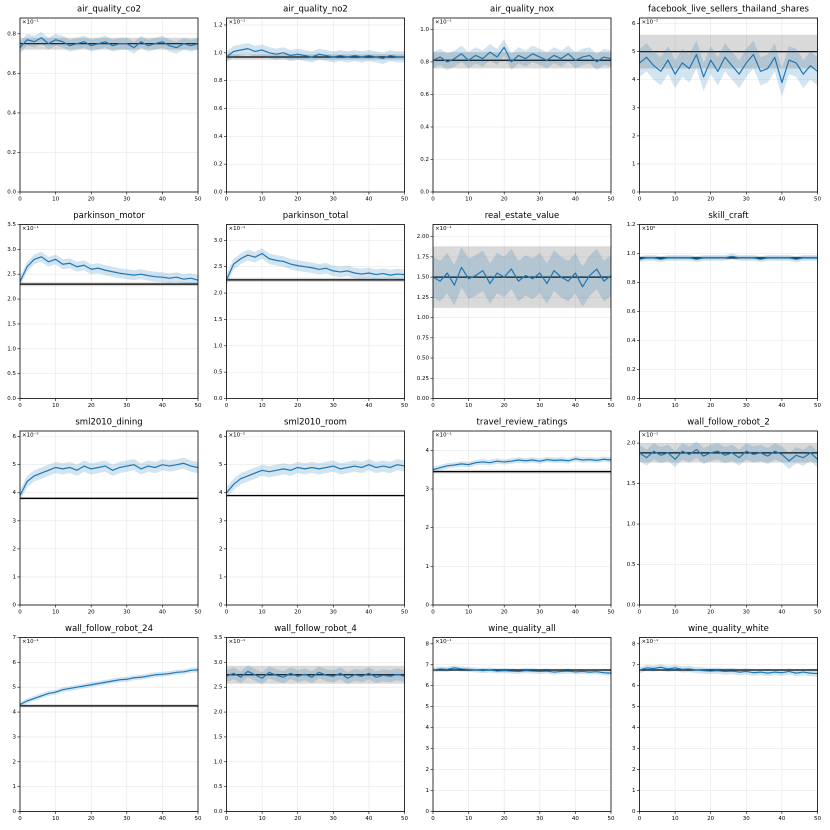  Describe the element at coordinates (423, 399) in the screenshot. I see `y-tick-label: 0.00` at that location.